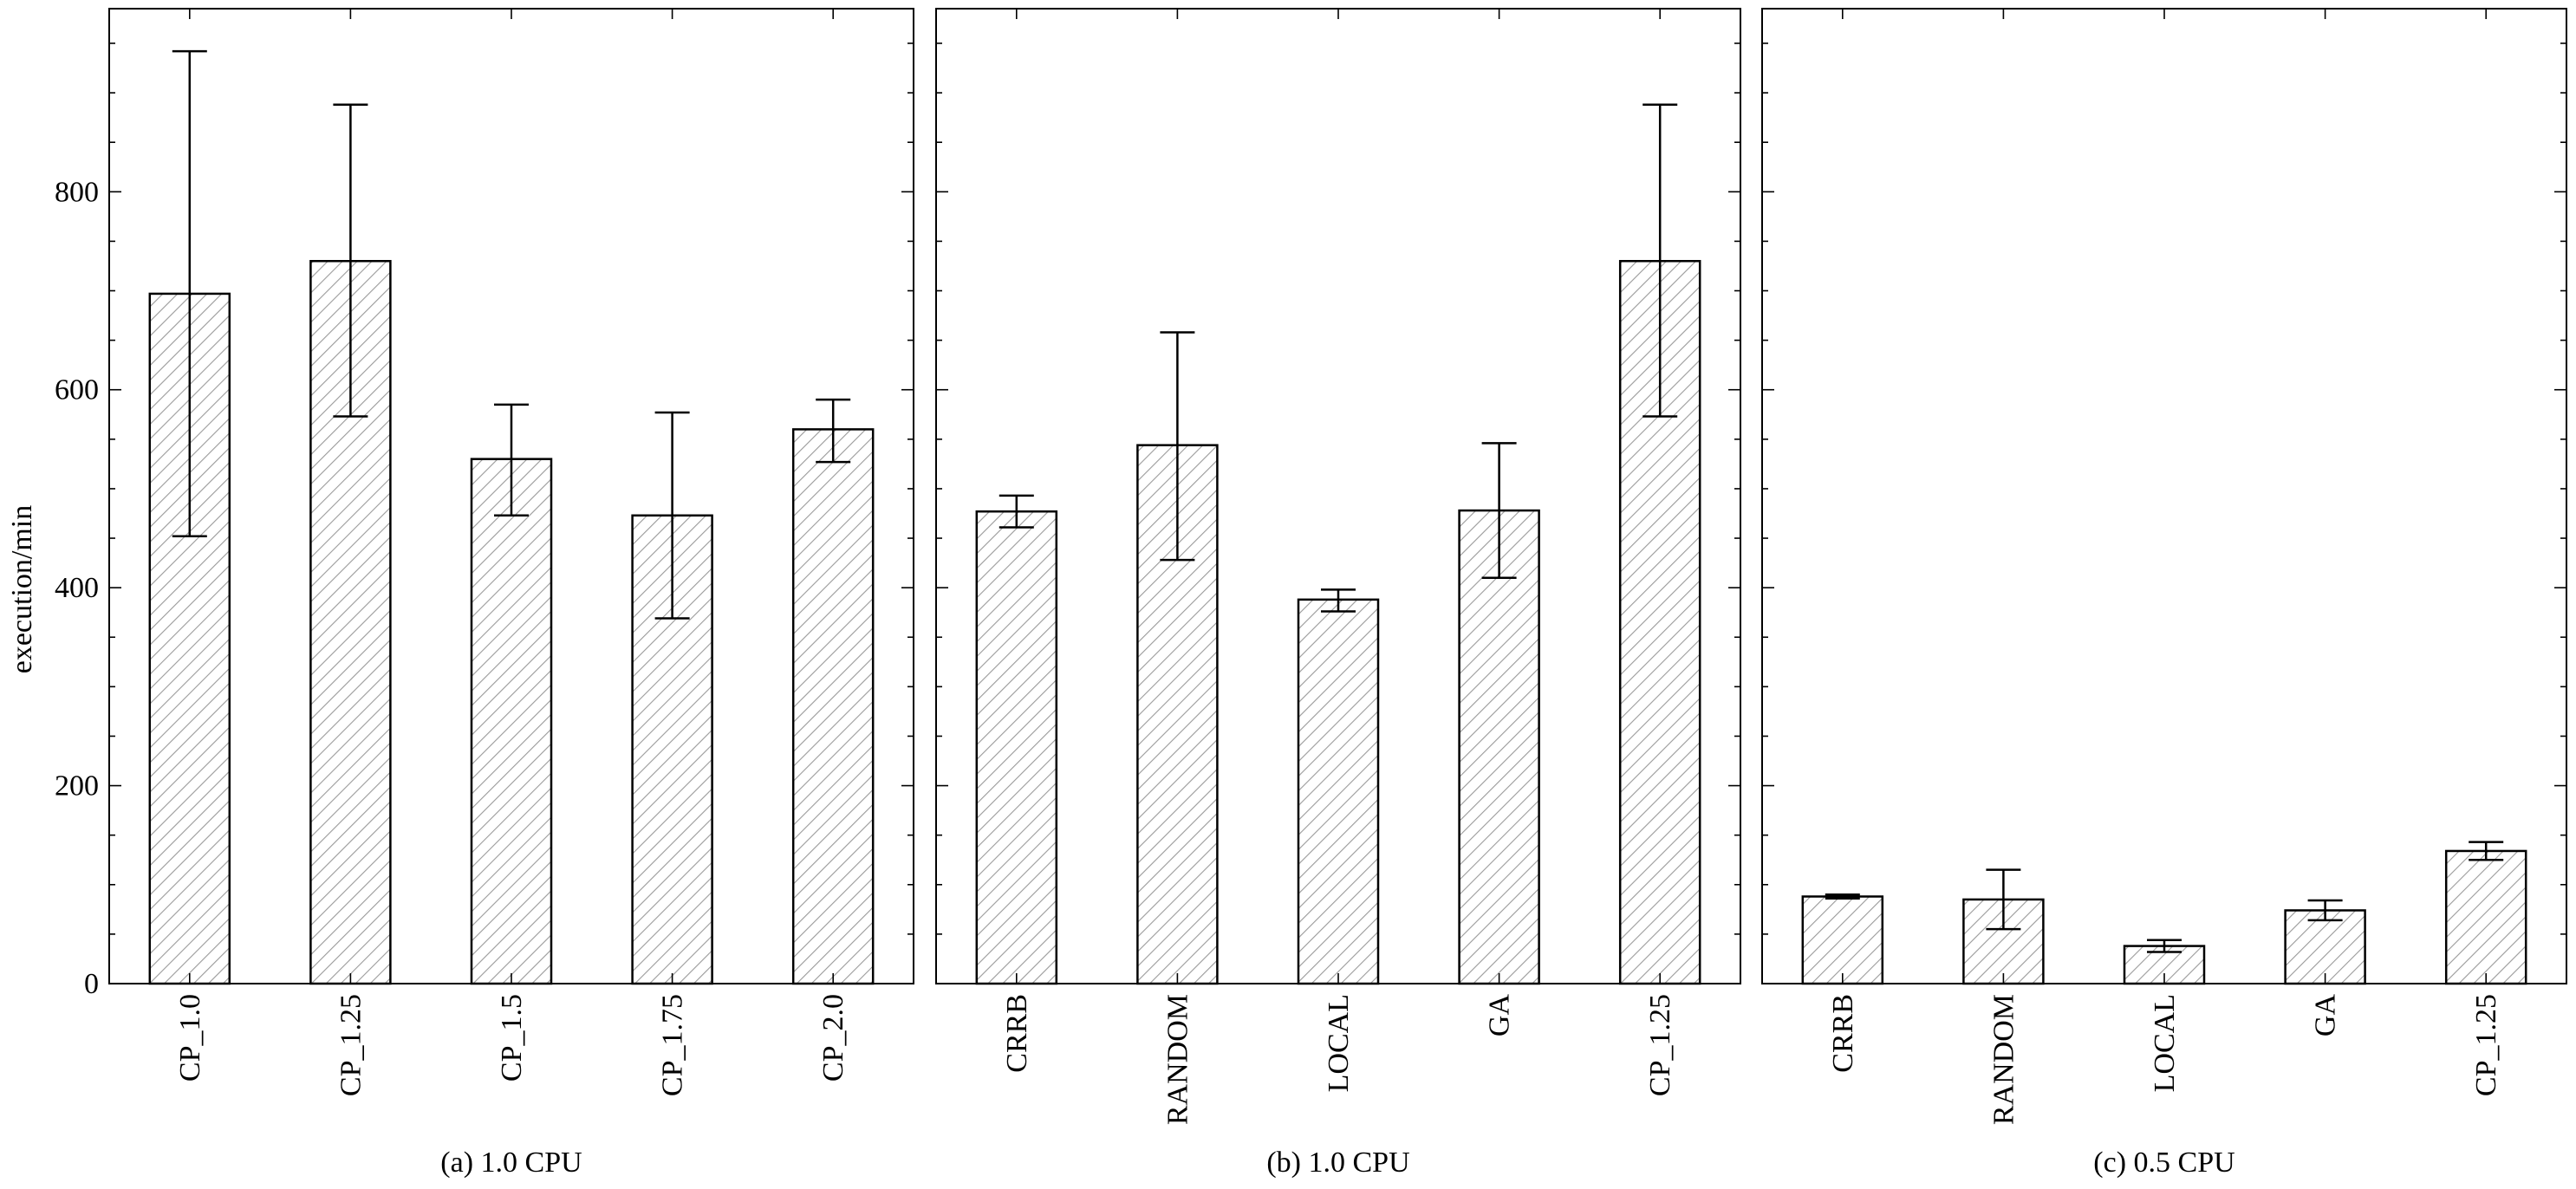 Image resolution: width=2576 pixels, height=1189 pixels. I want to click on panel-caption: (a) 1.0 CPU, so click(511, 1163).